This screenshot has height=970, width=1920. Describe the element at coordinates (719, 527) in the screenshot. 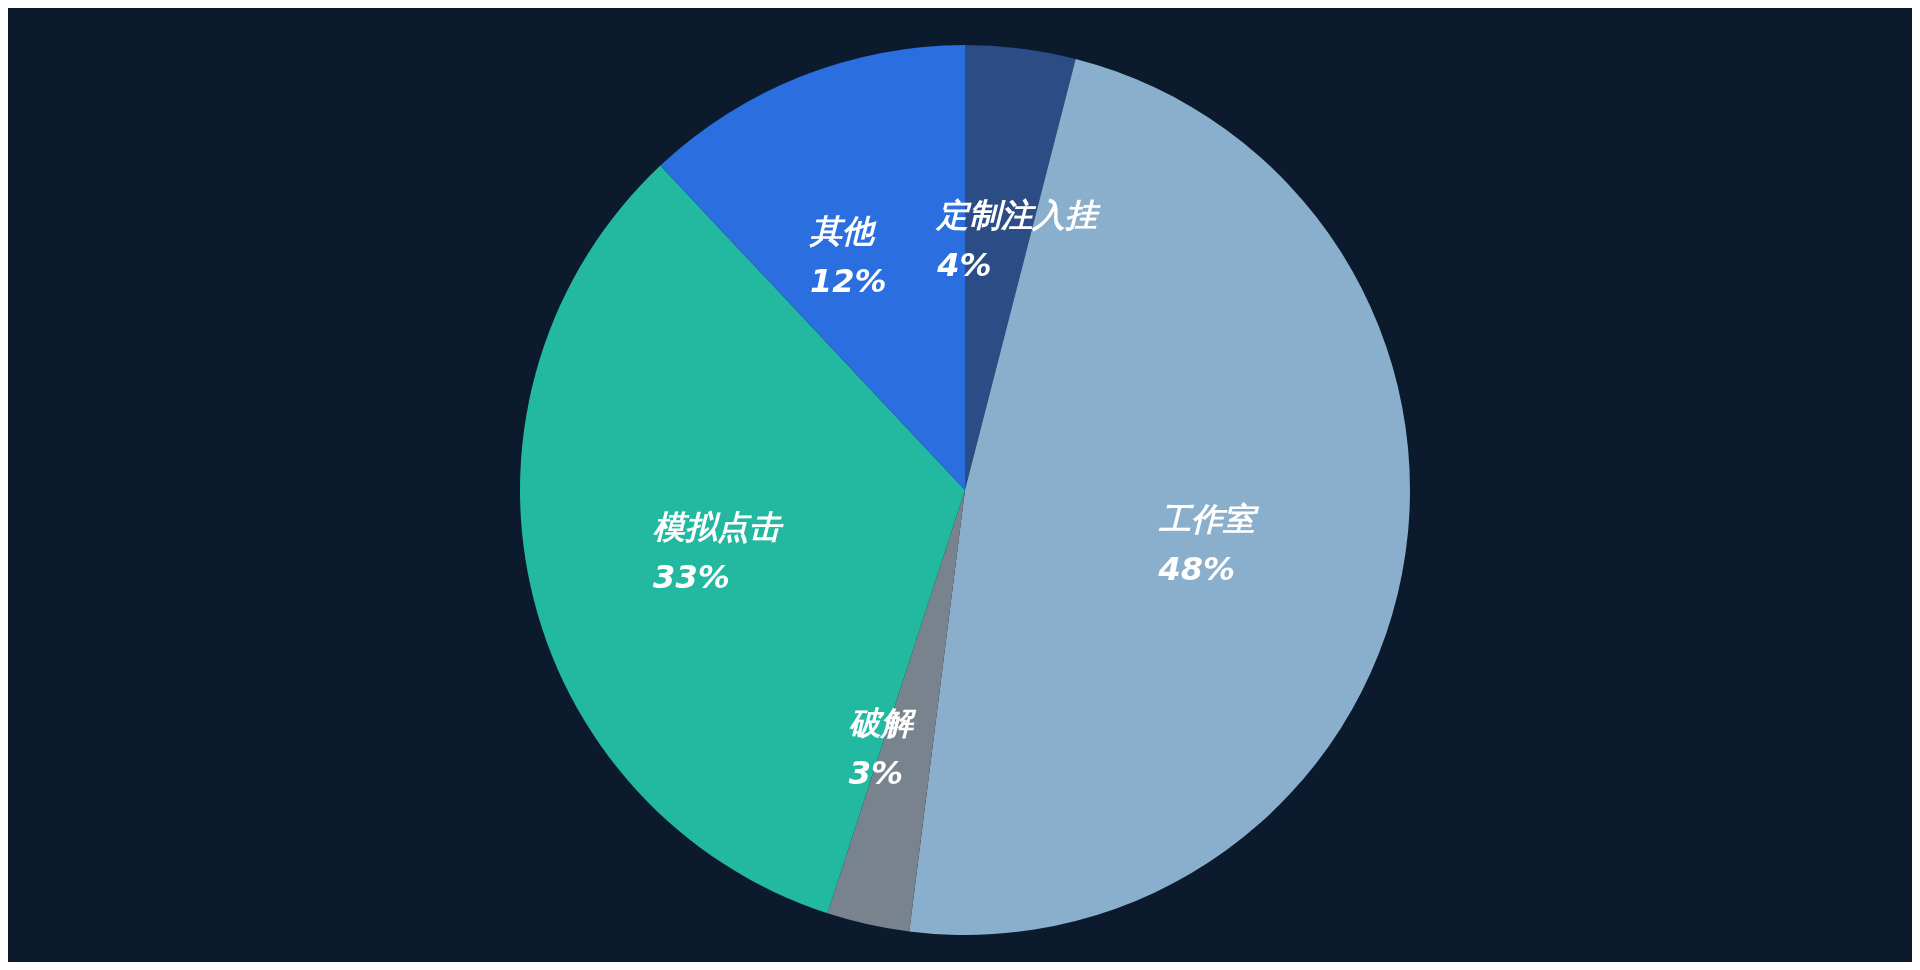

I see `slice-label: 模拟点击` at that location.